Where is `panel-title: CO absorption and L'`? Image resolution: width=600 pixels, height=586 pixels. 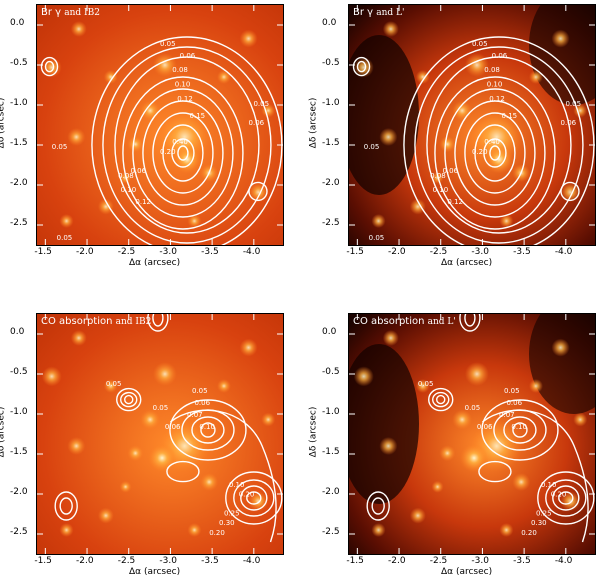 panel-title: CO absorption and L' is located at coordinates (404, 321).